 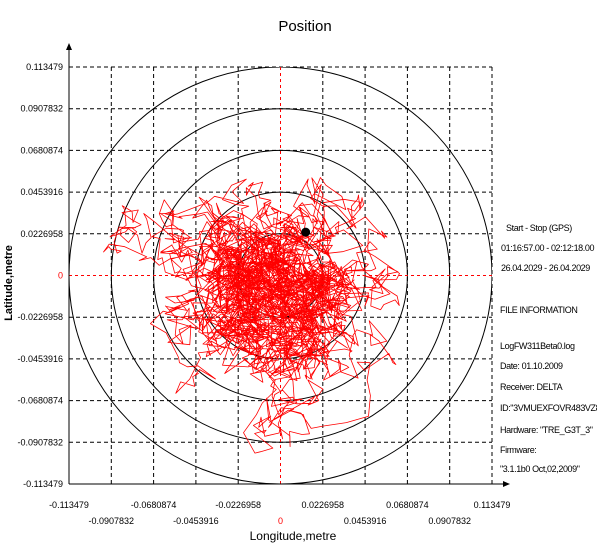 What do you see at coordinates (41, 109) in the screenshot?
I see `y-tick-label: 0.0907832` at bounding box center [41, 109].